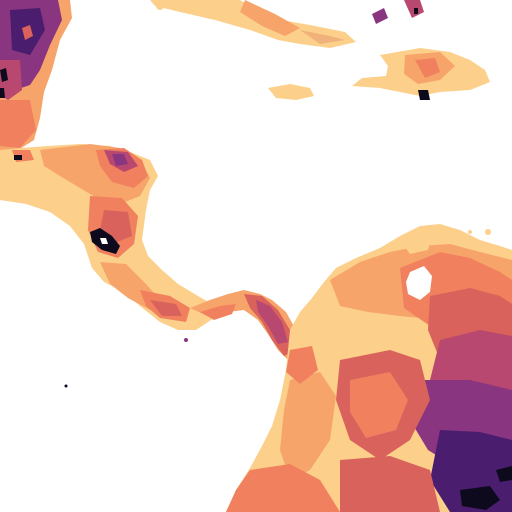 The height and width of the screenshot is (512, 512). What do you see at coordinates (287, 24) in the screenshot?
I see `region-cuba` at bounding box center [287, 24].